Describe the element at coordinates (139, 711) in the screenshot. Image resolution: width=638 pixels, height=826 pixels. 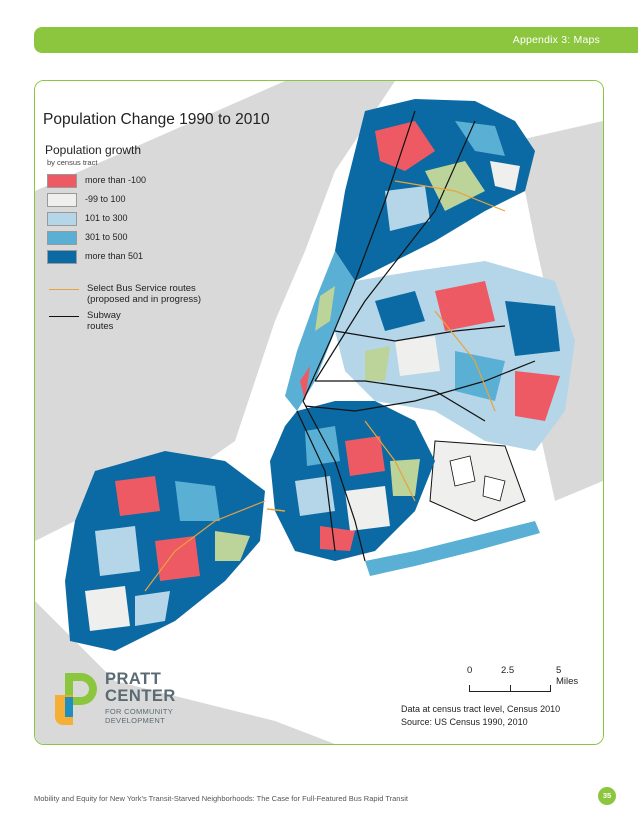
I see `logo-sub-line1: FOR COMMUNITY` at that location.